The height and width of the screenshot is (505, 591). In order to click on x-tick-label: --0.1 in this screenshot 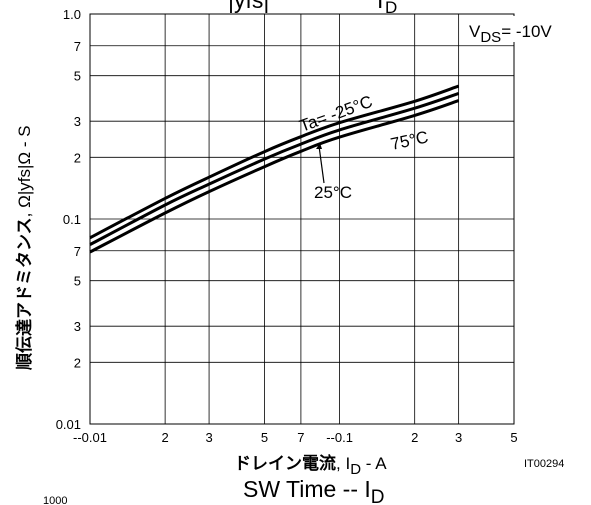, I will do `click(339, 437)`.